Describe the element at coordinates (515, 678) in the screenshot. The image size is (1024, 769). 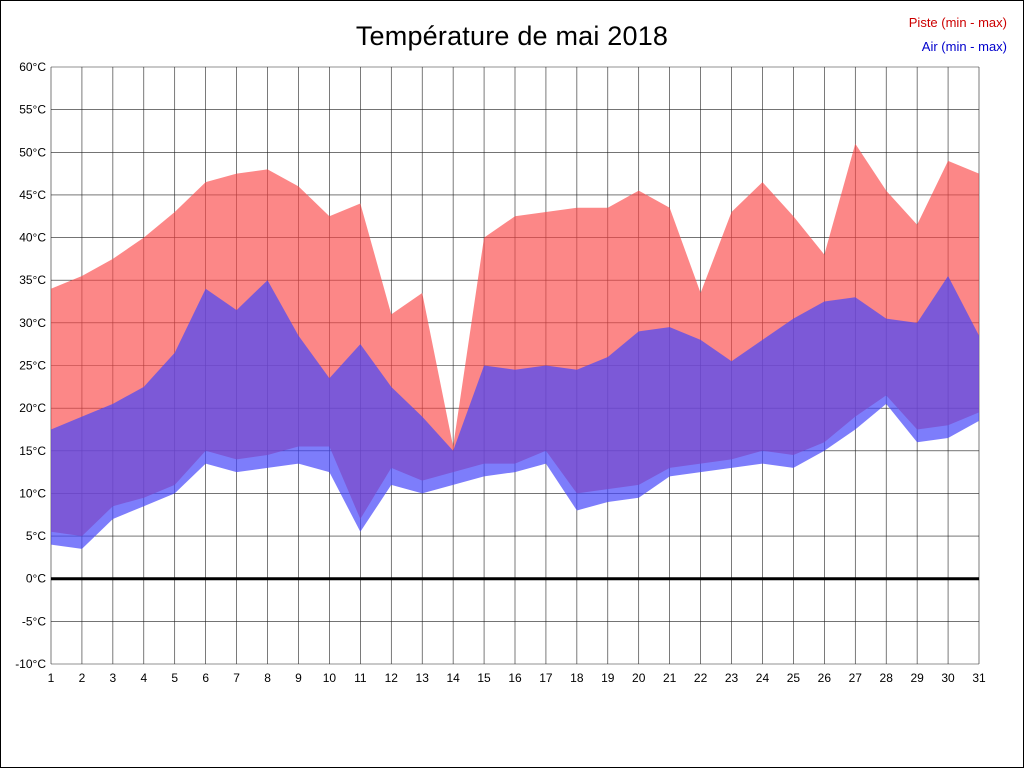
I see `x-tick-label: 16` at that location.